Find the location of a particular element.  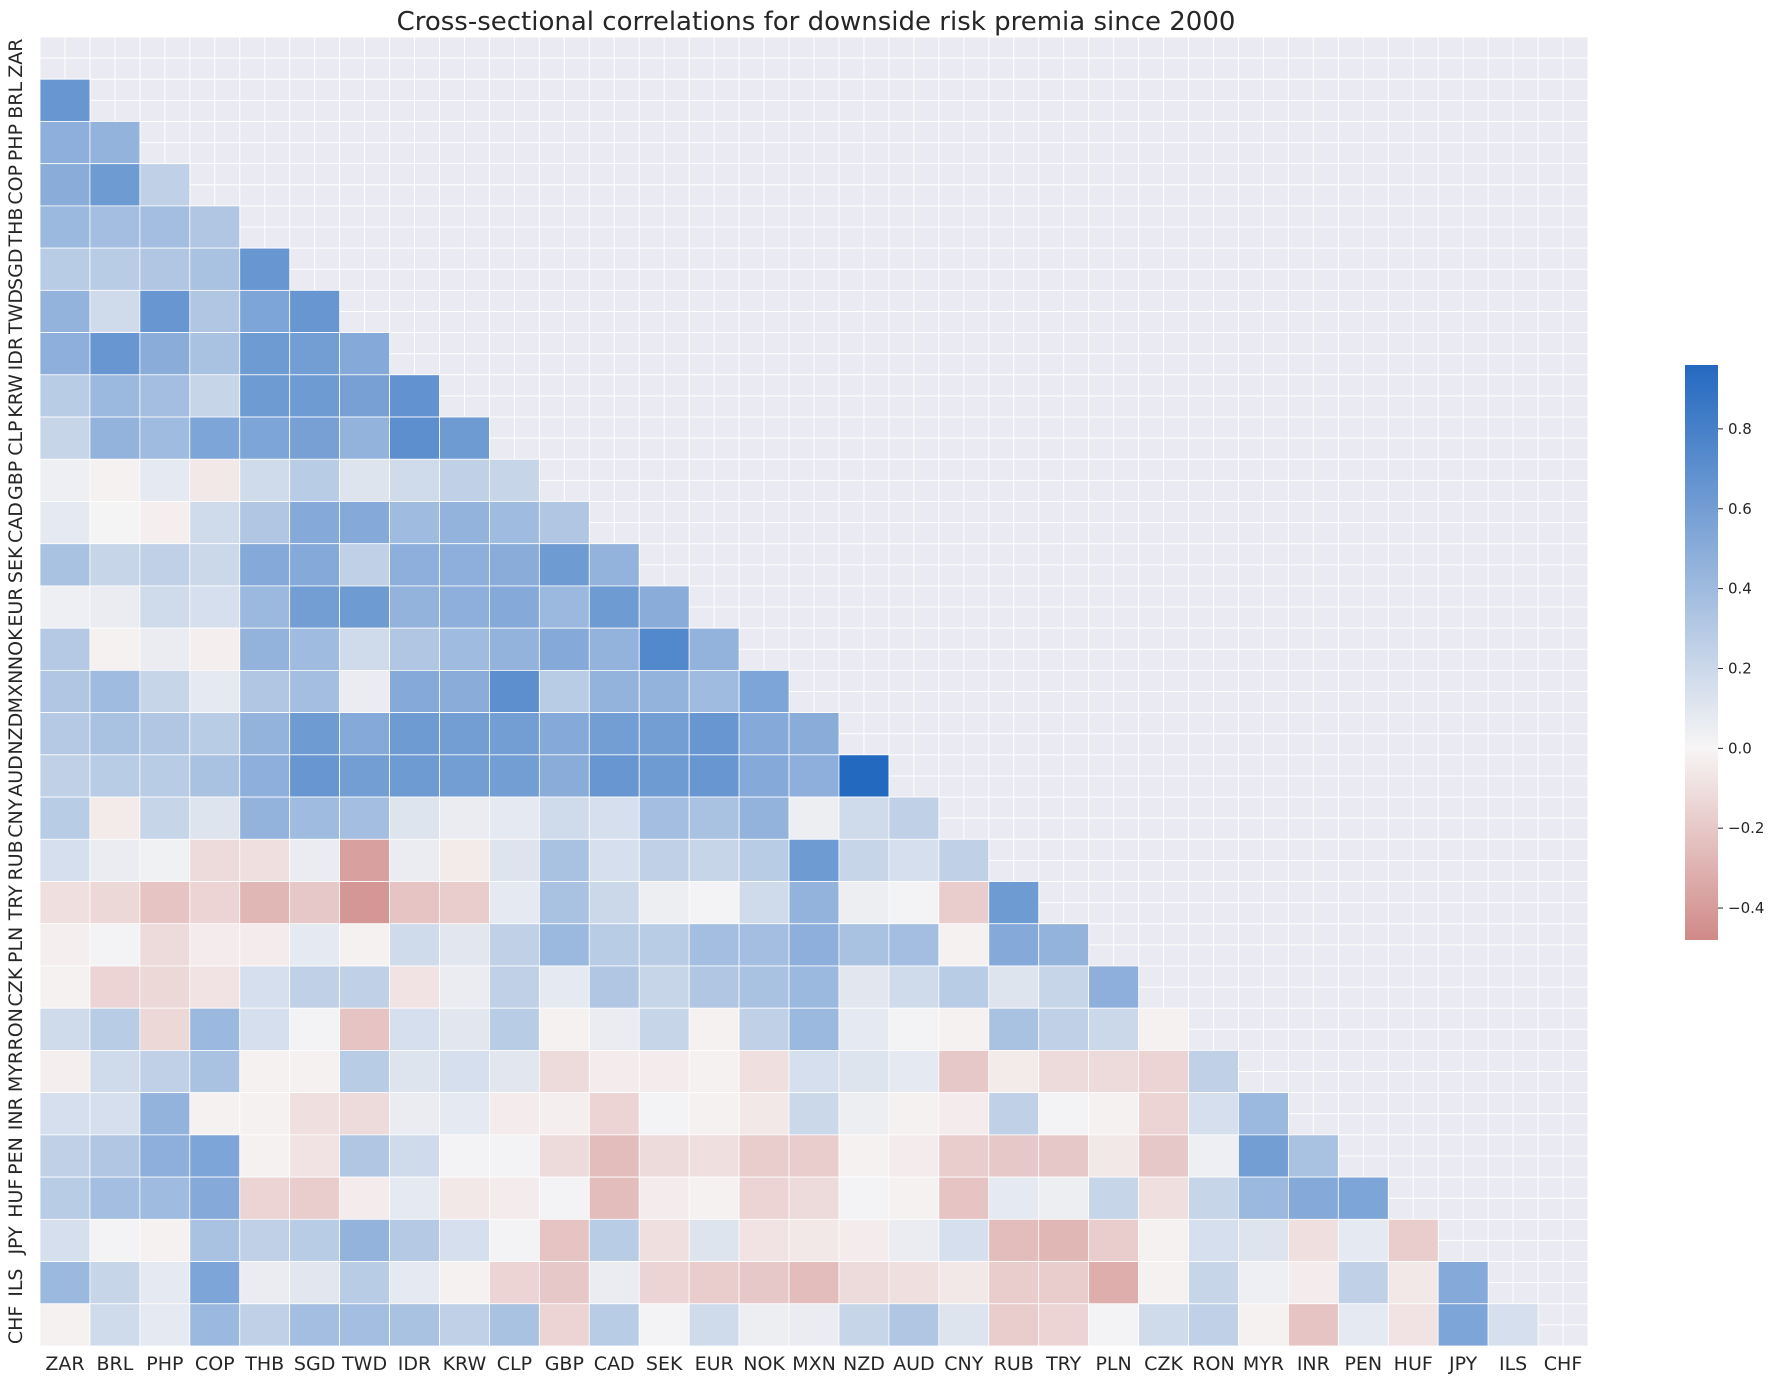

heatmap-cell-MXN-GBP is located at coordinates (564, 691).